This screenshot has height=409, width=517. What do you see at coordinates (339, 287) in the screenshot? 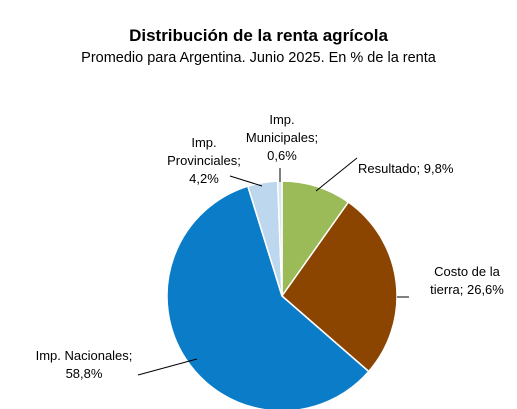
I see `slice-costo-de-la-tierra` at bounding box center [339, 287].